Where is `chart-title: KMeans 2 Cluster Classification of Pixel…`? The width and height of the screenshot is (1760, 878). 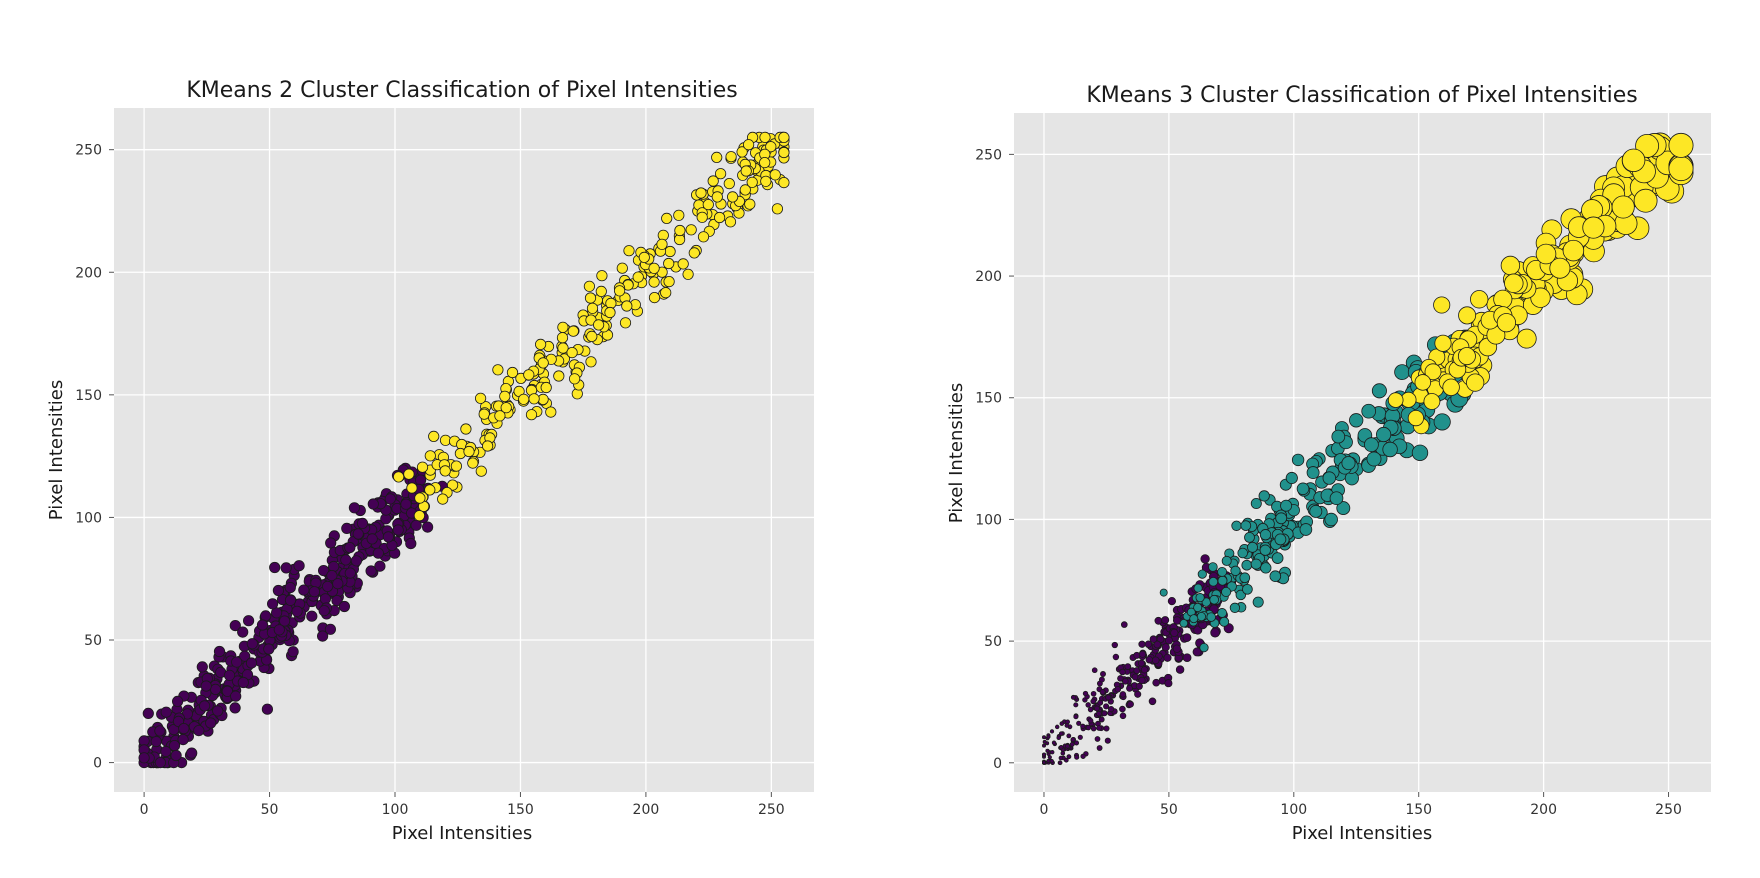
chart-title: KMeans 2 Cluster Classification of Pixel… is located at coordinates (461, 90).